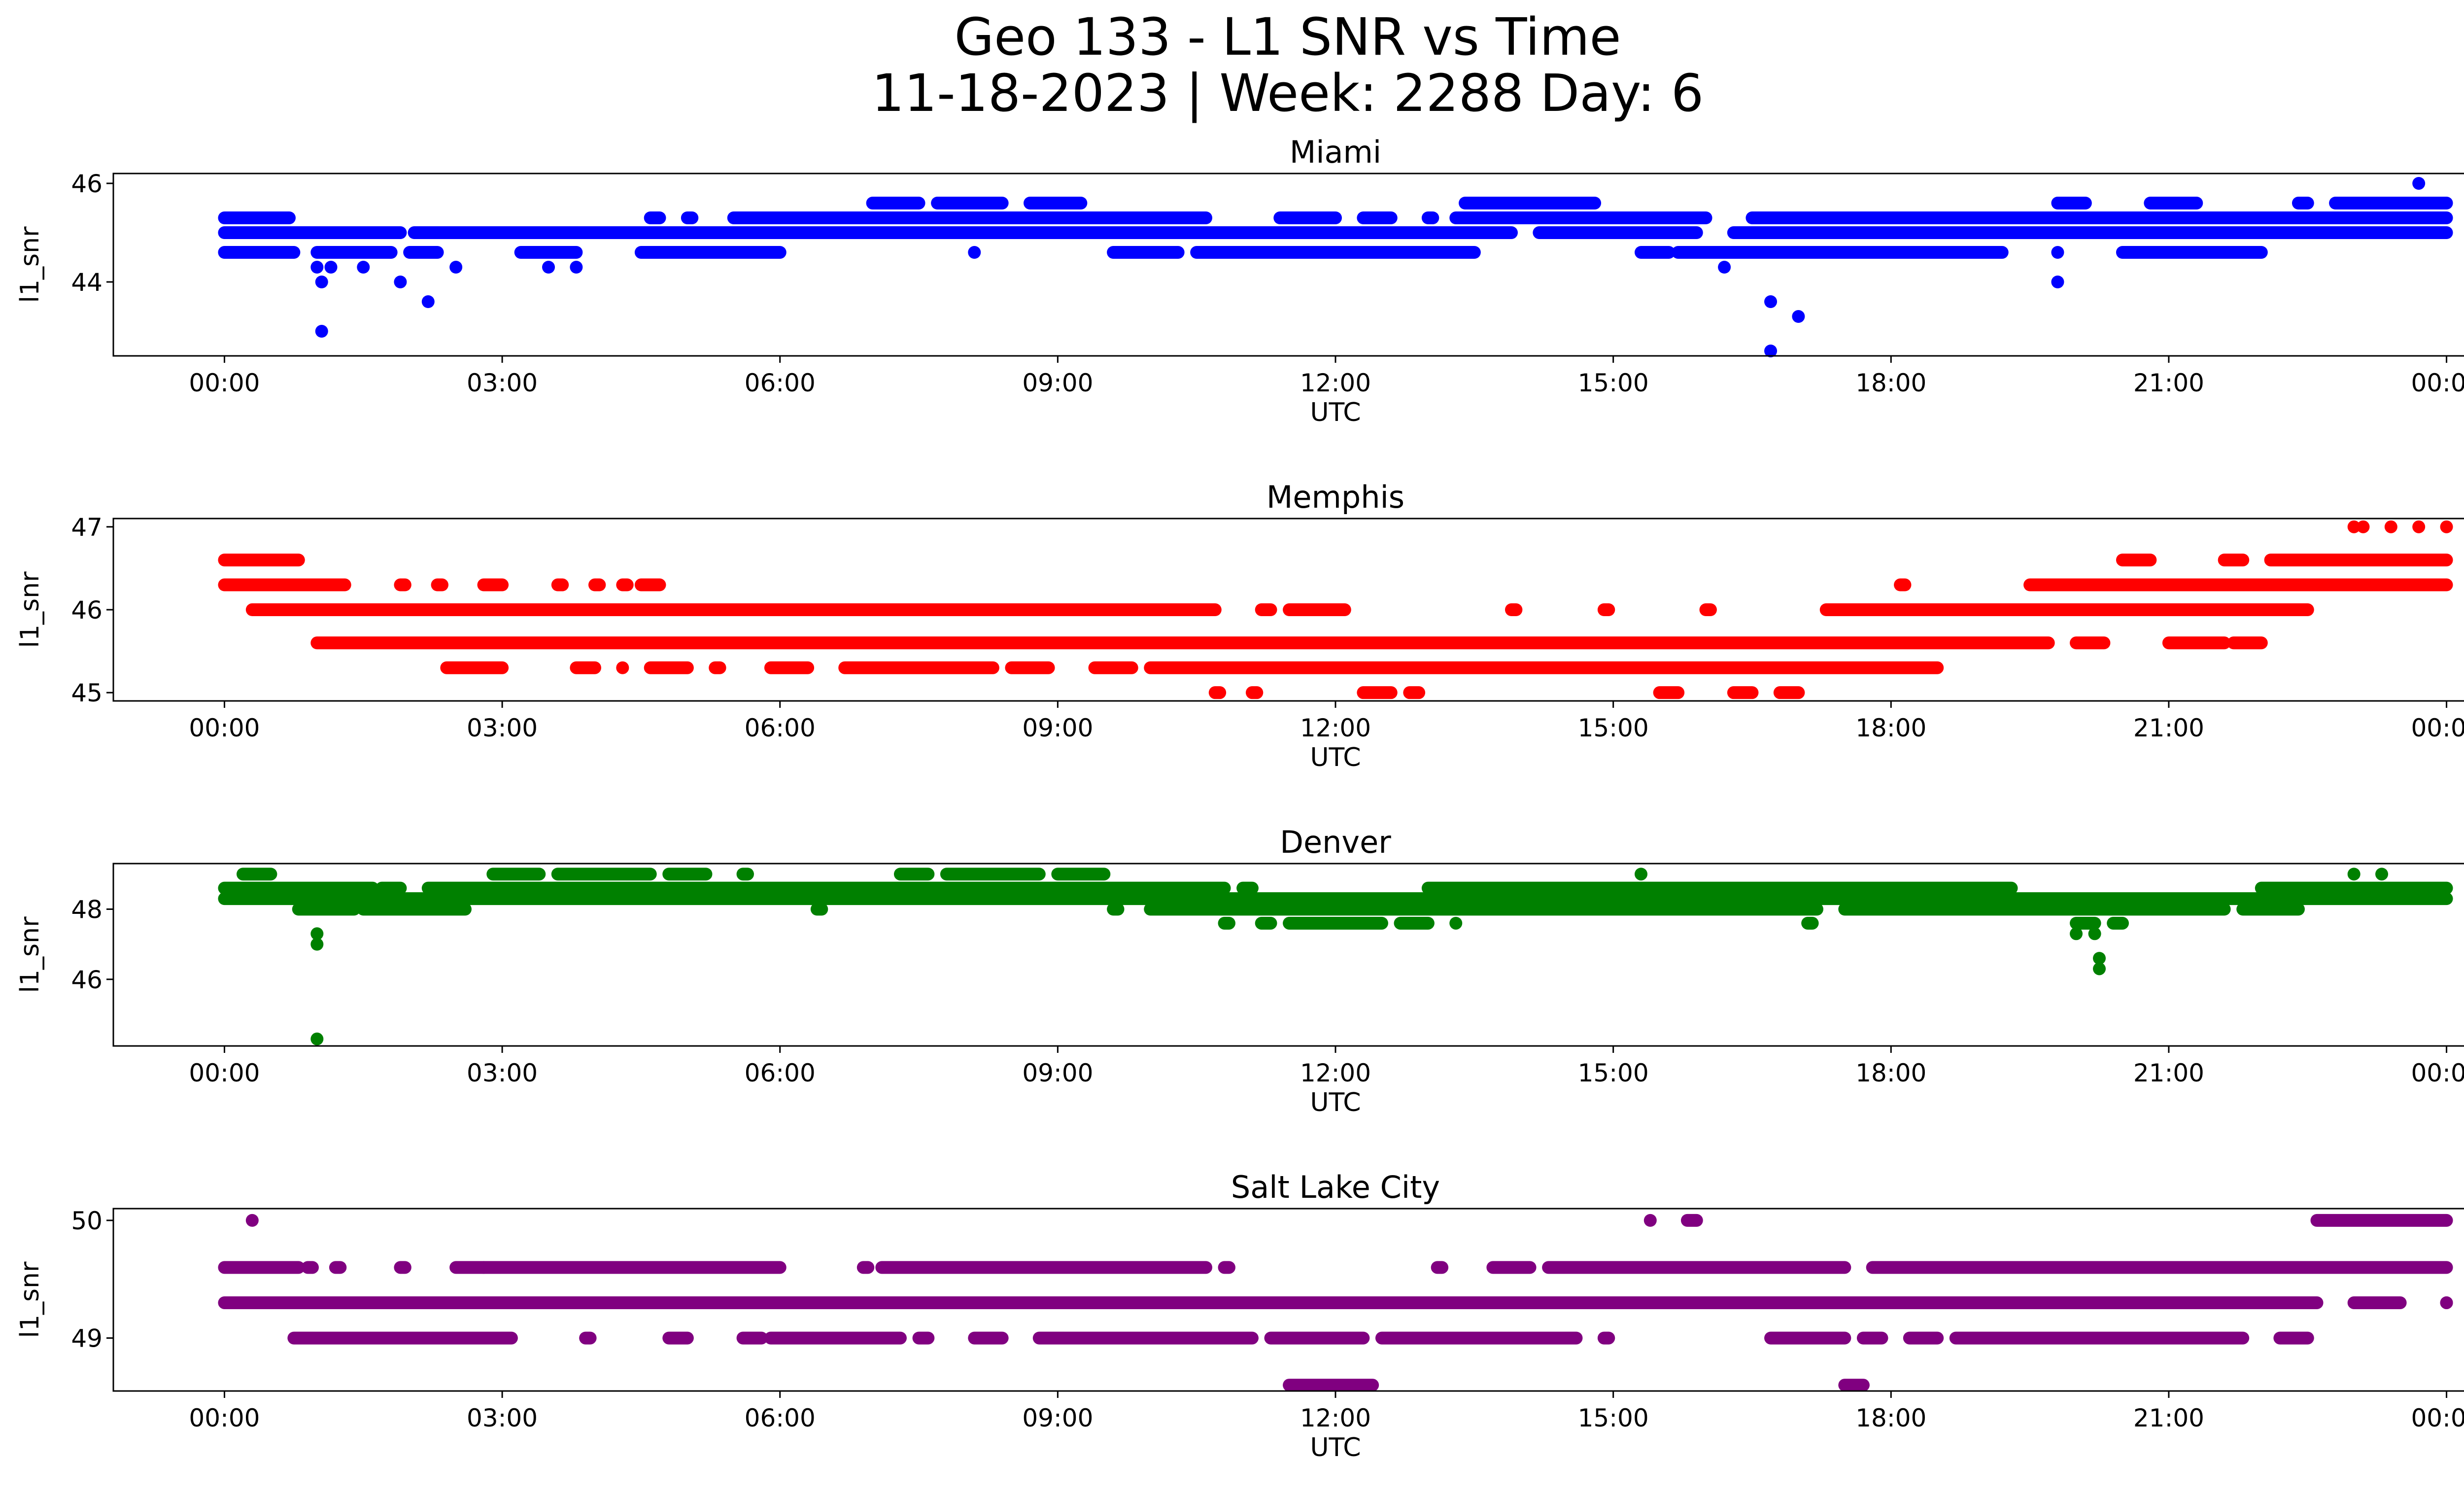 This screenshot has height=1495, width=2464. What do you see at coordinates (87, 527) in the screenshot?
I see `y-tick-label: 47` at bounding box center [87, 527].